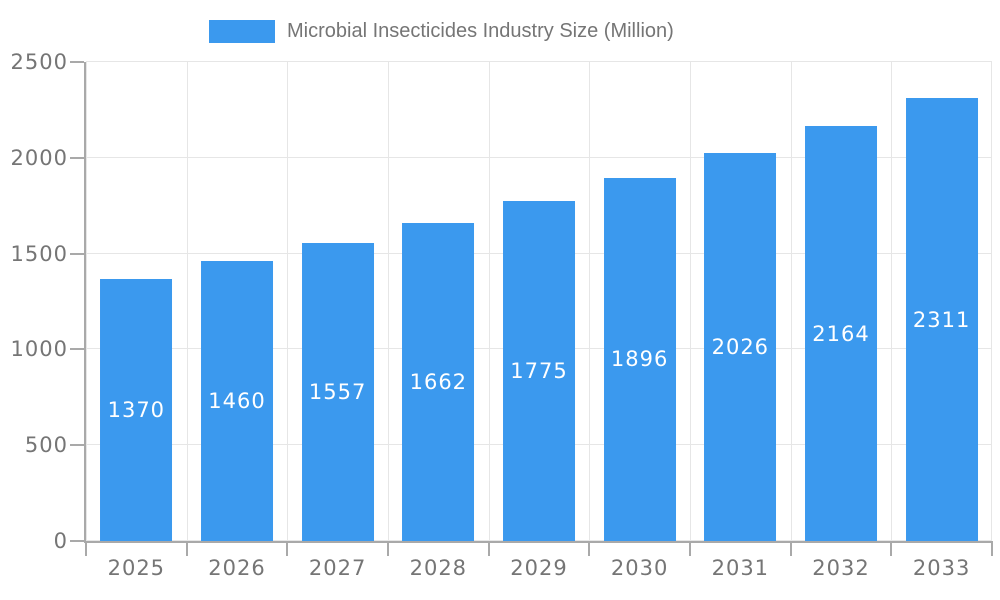  I want to click on x-axis-label: 2028, so click(438, 568).